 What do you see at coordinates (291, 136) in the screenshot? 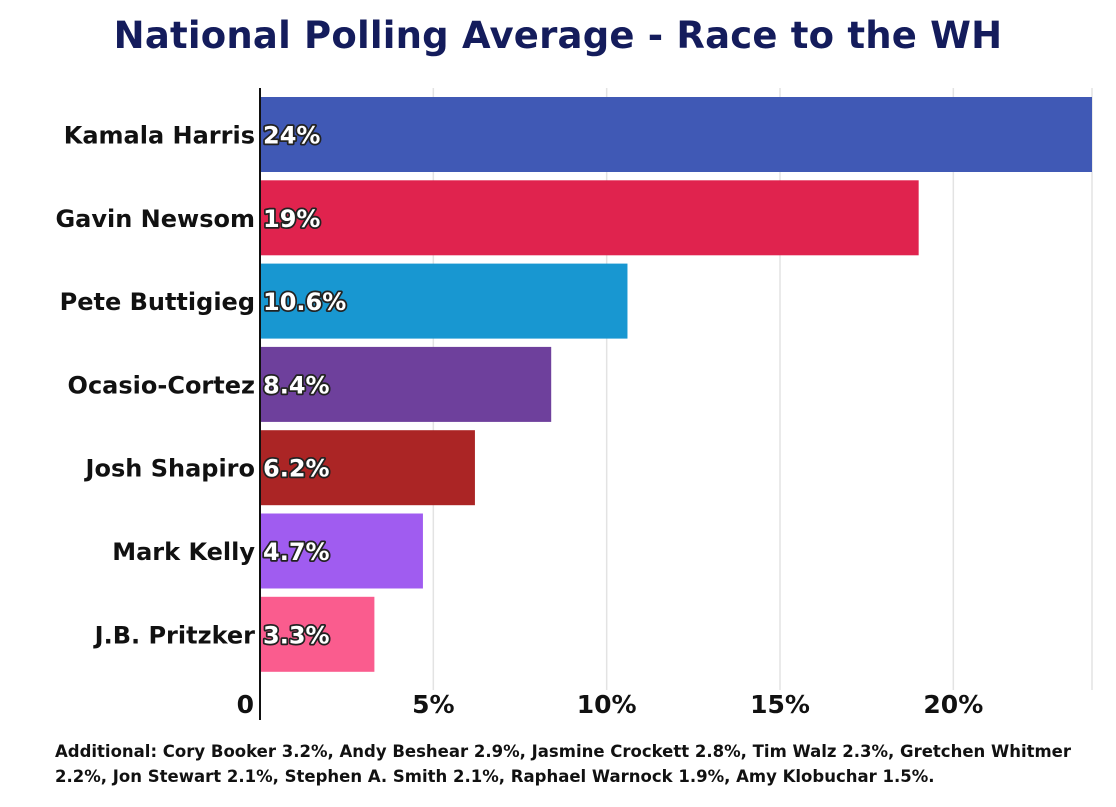
I see `data-label: 24%` at bounding box center [291, 136].